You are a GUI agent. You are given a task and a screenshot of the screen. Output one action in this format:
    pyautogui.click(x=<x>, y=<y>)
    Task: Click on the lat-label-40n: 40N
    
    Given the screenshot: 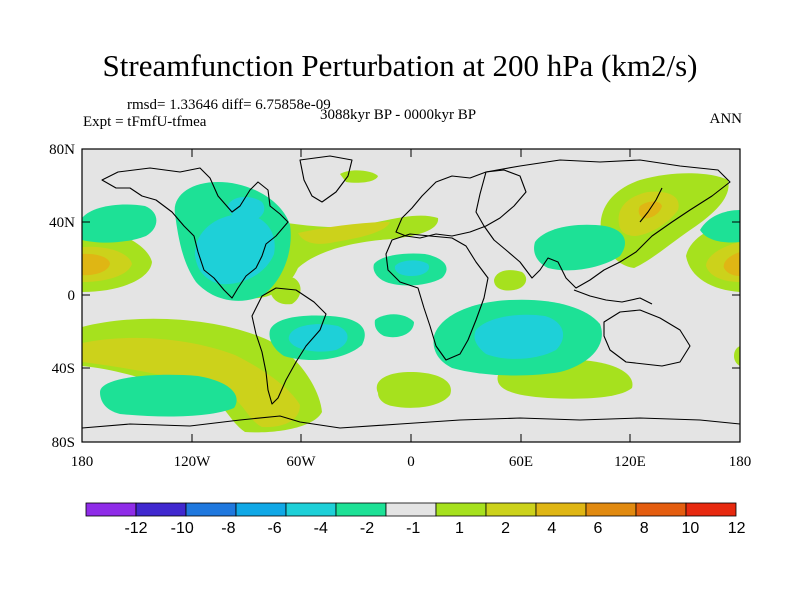 What is the action you would take?
    pyautogui.click(x=62, y=223)
    